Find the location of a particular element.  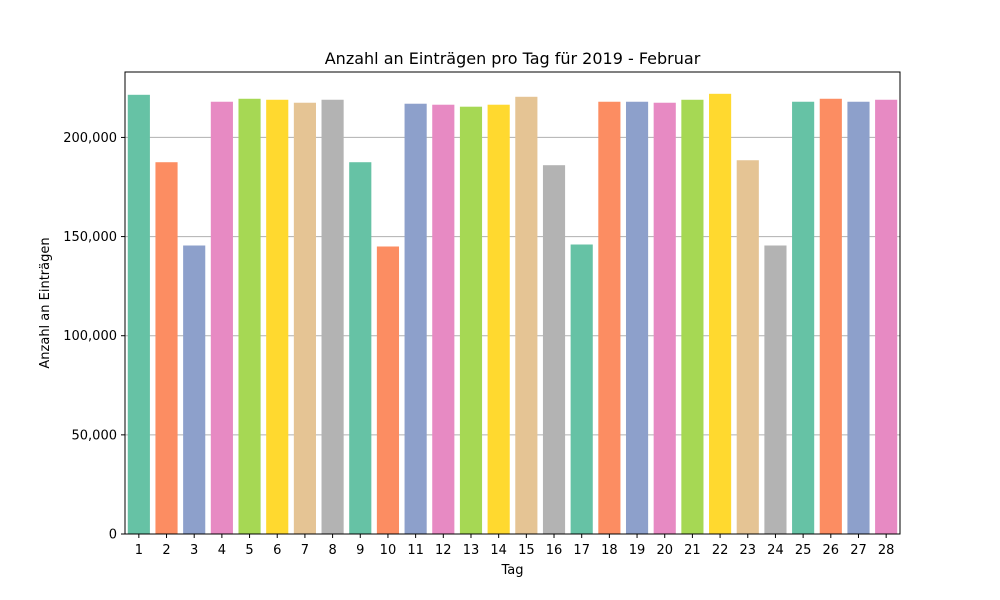

x-tick-label: 10 is located at coordinates (388, 550).